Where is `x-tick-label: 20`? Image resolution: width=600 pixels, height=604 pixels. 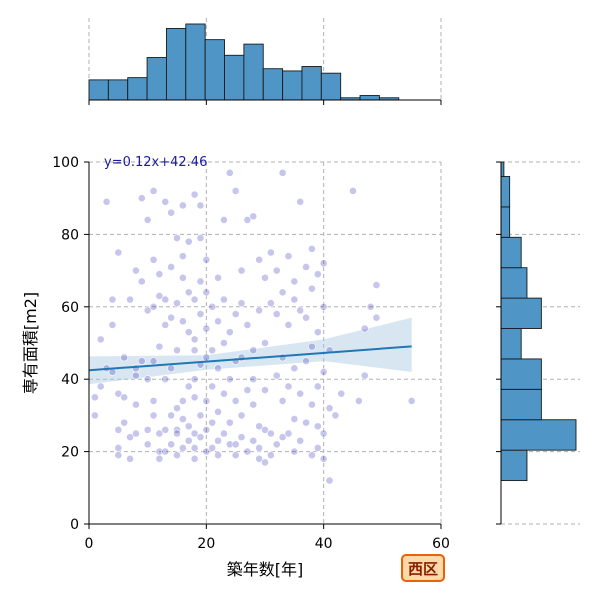 x-tick-label: 20 is located at coordinates (206, 544).